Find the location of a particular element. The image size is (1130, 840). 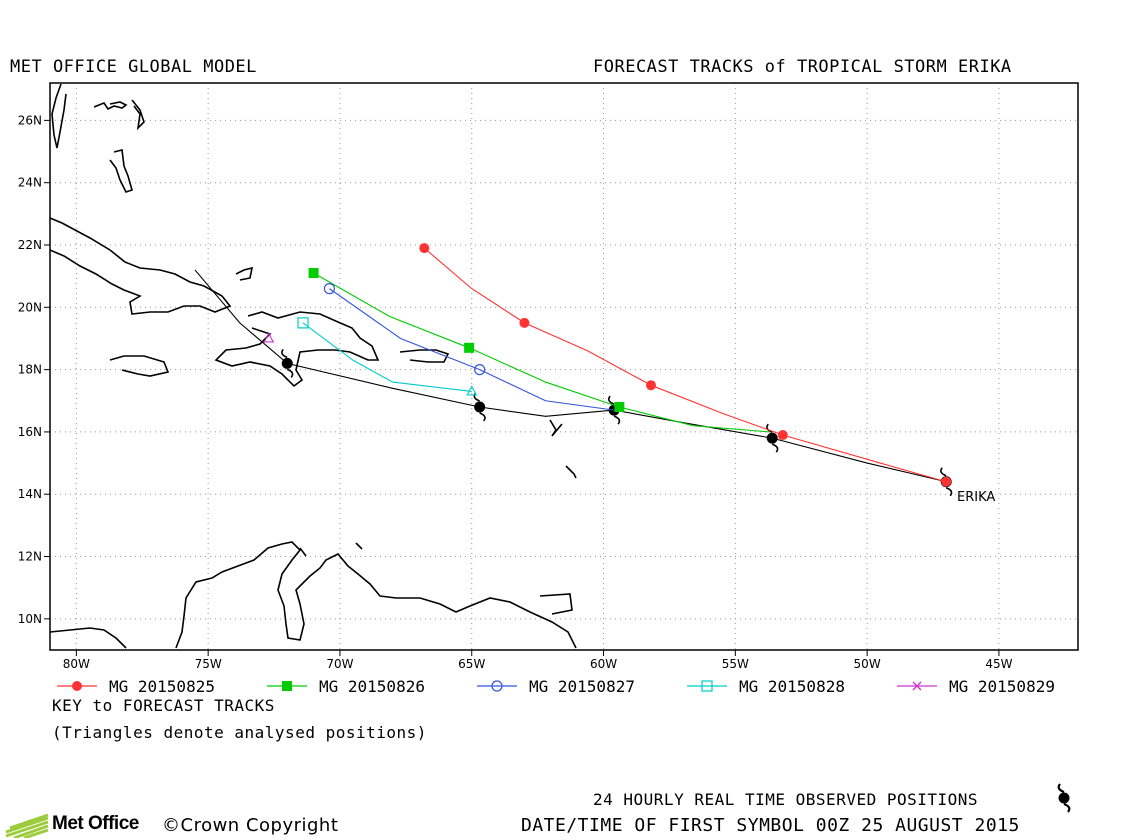

met-office-logo-icon is located at coordinates (27, 825).